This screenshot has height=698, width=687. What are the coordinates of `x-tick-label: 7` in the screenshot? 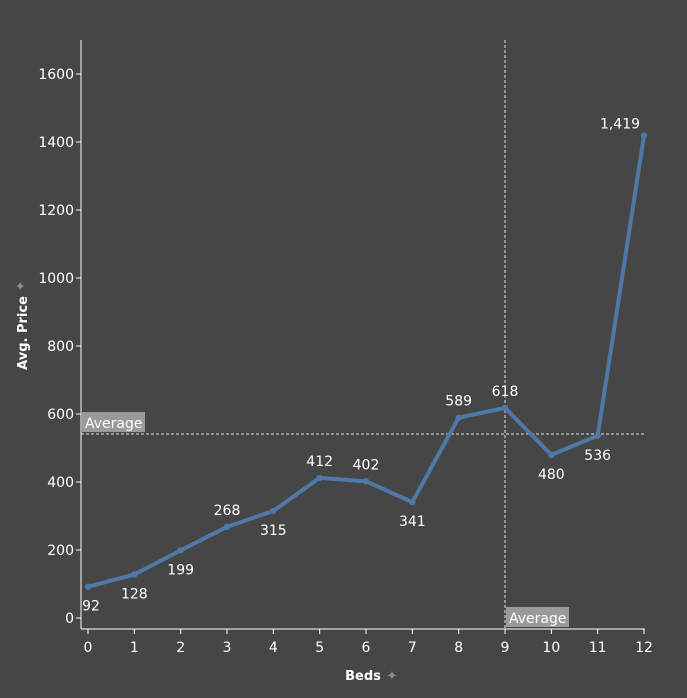 It's located at (412, 648).